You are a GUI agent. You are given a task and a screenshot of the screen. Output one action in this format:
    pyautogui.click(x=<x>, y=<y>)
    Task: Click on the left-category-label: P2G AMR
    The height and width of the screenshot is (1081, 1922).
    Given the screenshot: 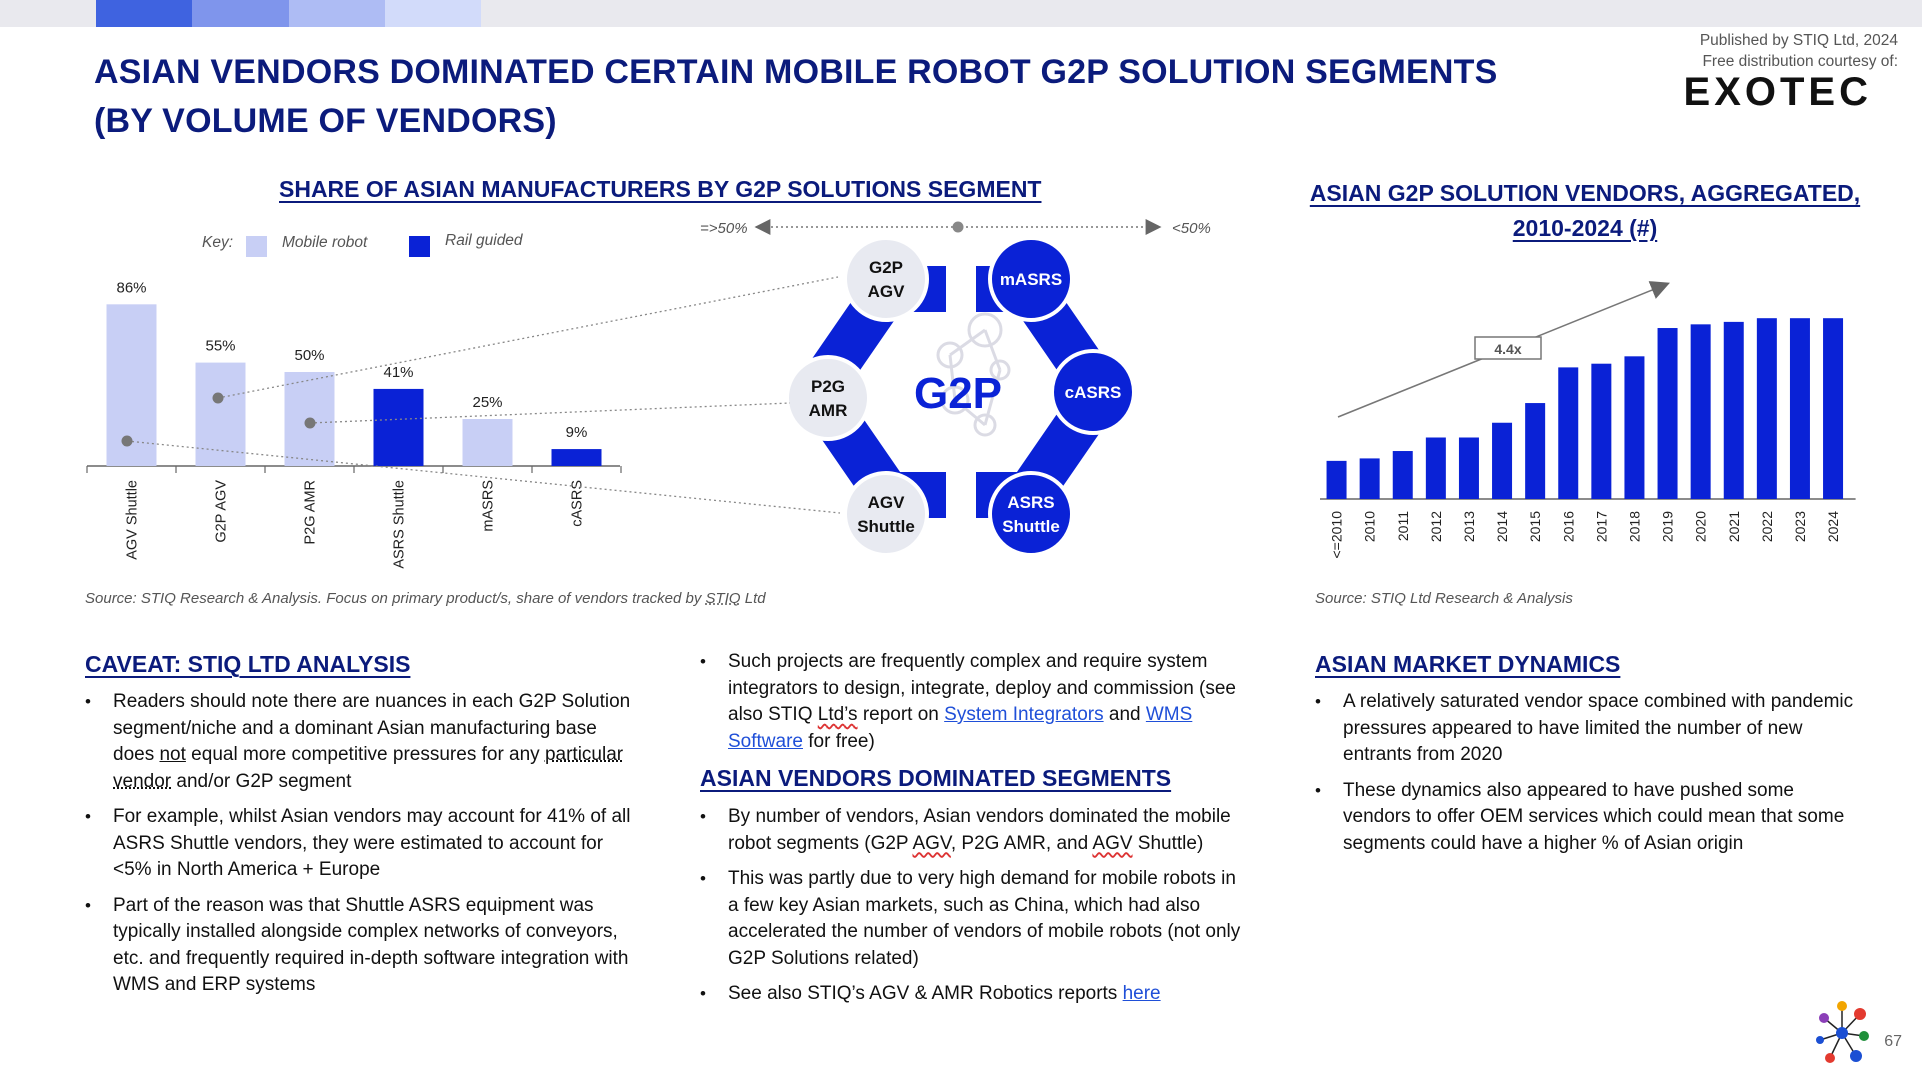 What is the action you would take?
    pyautogui.click(x=311, y=512)
    